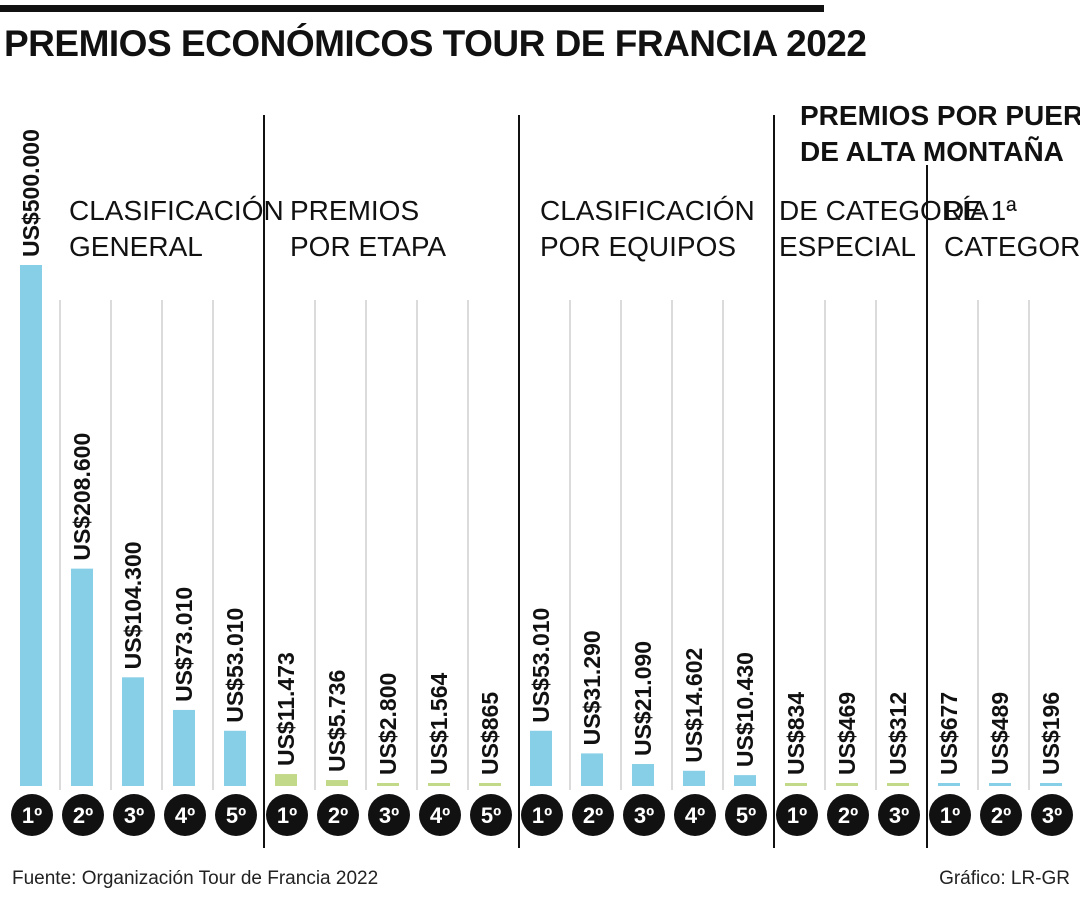 Image resolution: width=1080 pixels, height=900 pixels. What do you see at coordinates (354, 210) in the screenshot?
I see `group-label: PREMIOS` at bounding box center [354, 210].